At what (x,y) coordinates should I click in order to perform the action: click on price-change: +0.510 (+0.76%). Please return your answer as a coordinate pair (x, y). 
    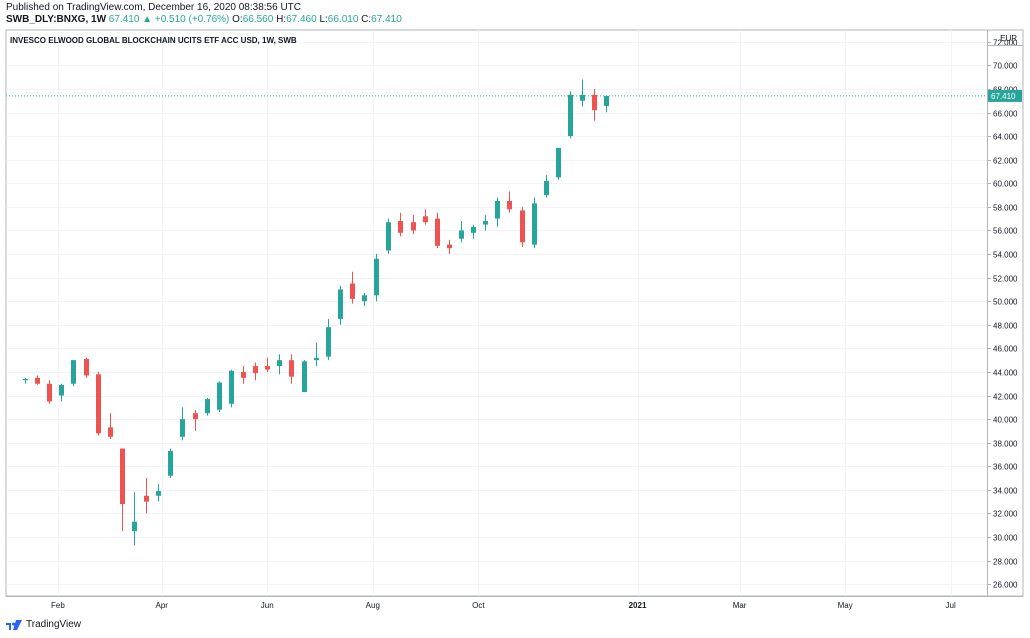
    Looking at the image, I should click on (192, 19).